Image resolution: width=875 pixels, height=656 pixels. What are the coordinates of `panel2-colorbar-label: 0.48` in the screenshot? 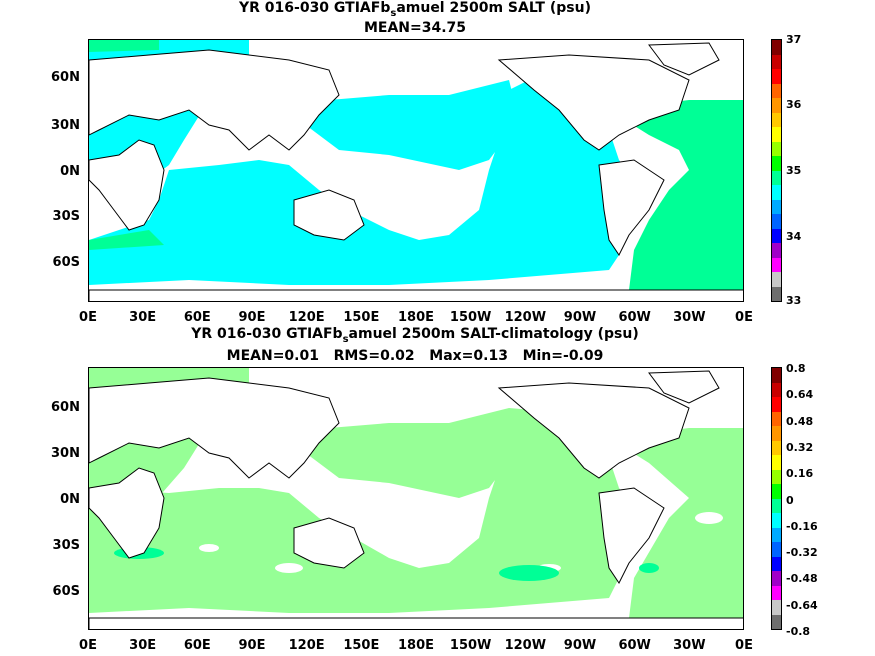 It's located at (800, 421).